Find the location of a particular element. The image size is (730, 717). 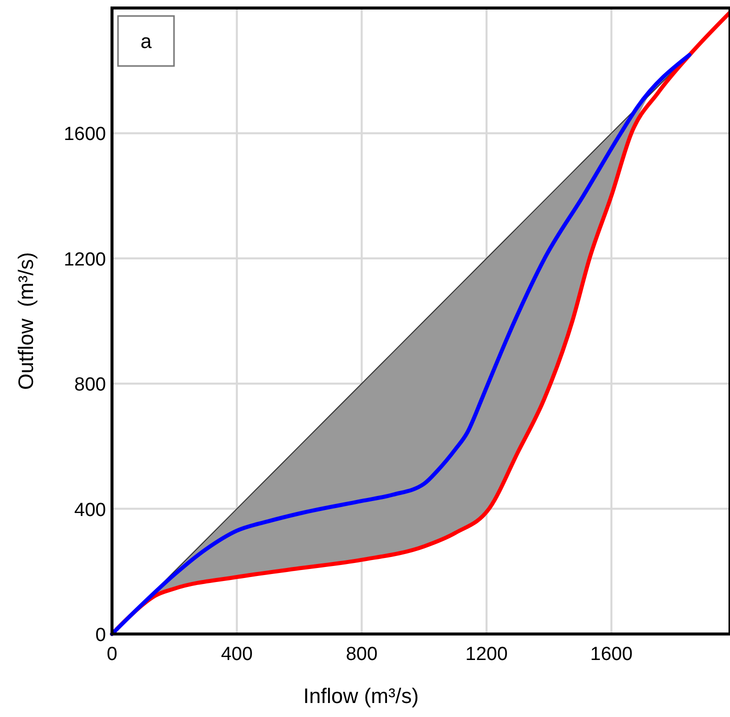

x-tick-label: 1200 is located at coordinates (486, 654).